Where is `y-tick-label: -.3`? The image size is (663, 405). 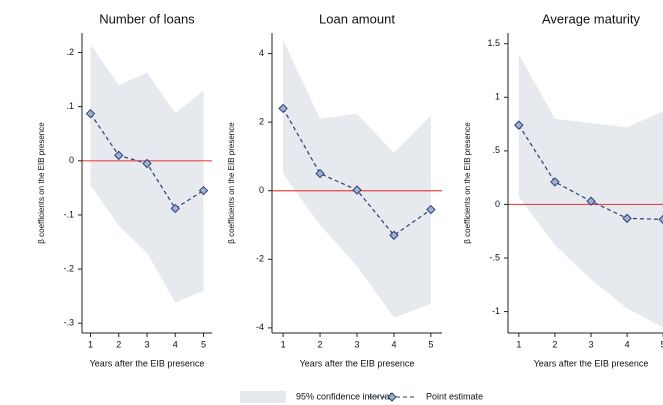
y-tick-label: -.3 is located at coordinates (68, 323).